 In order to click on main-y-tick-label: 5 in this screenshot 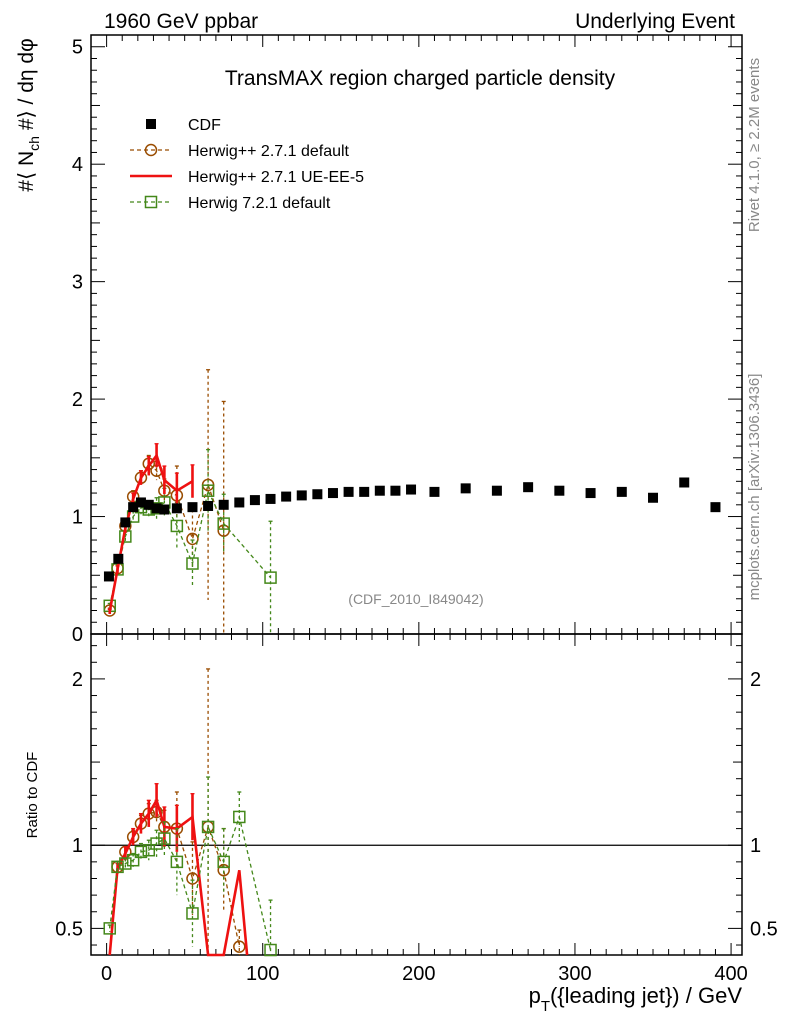, I will do `click(77, 48)`.